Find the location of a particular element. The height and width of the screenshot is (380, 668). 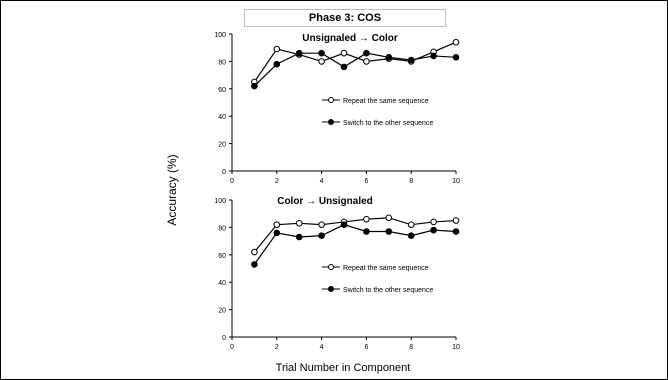

figure-title: Phase 3: COS is located at coordinates (345, 18).